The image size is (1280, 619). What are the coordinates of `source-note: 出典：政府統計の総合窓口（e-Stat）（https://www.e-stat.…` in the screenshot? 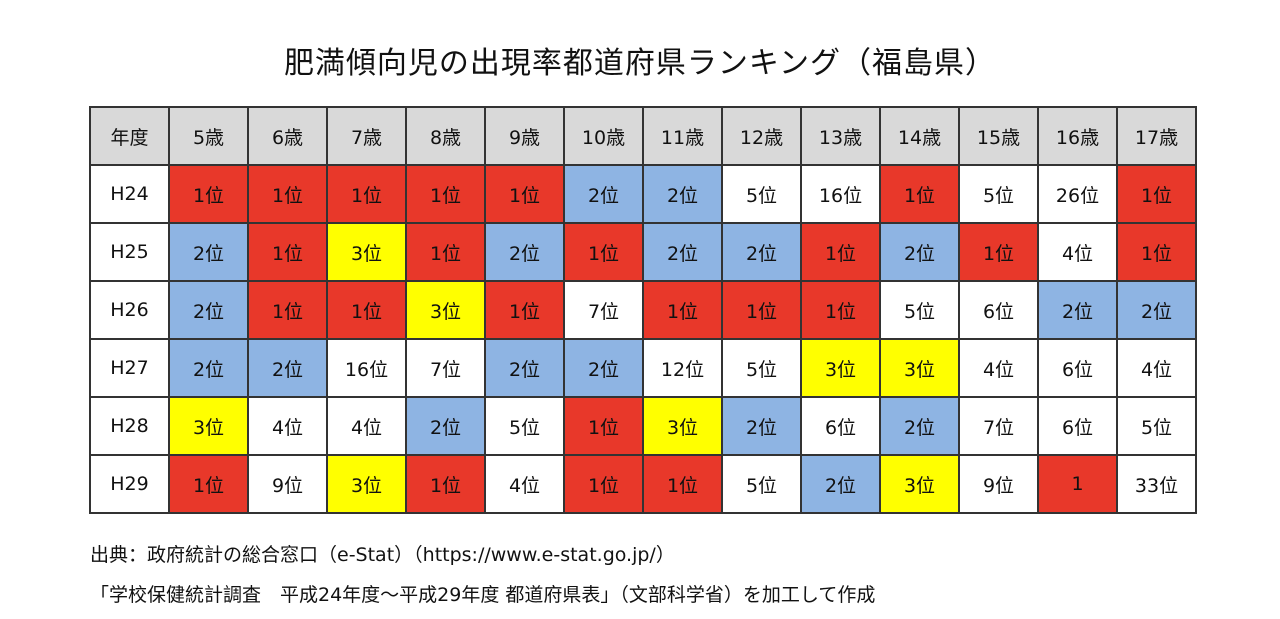 It's located at (382, 555).